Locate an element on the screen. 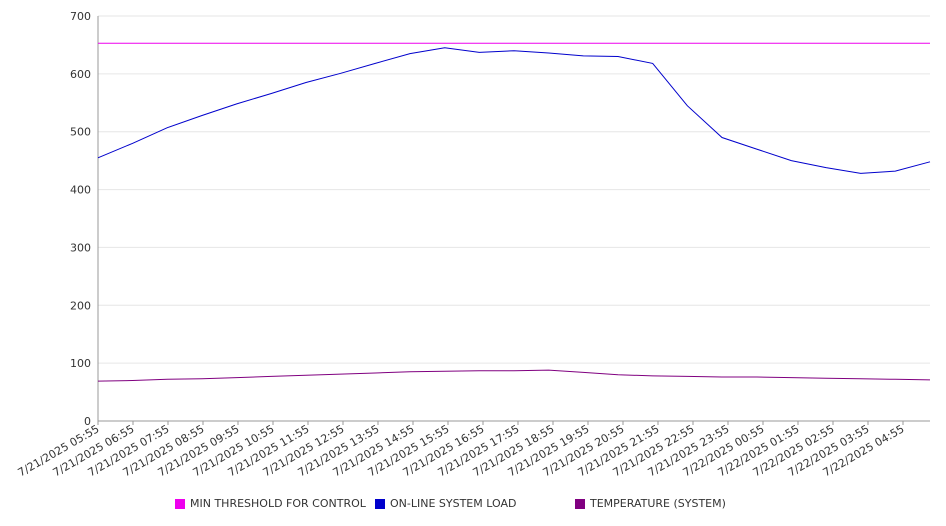 The height and width of the screenshot is (526, 946). legend-item-temperature: TEMPERATURE (SYSTEM) is located at coordinates (650, 503).